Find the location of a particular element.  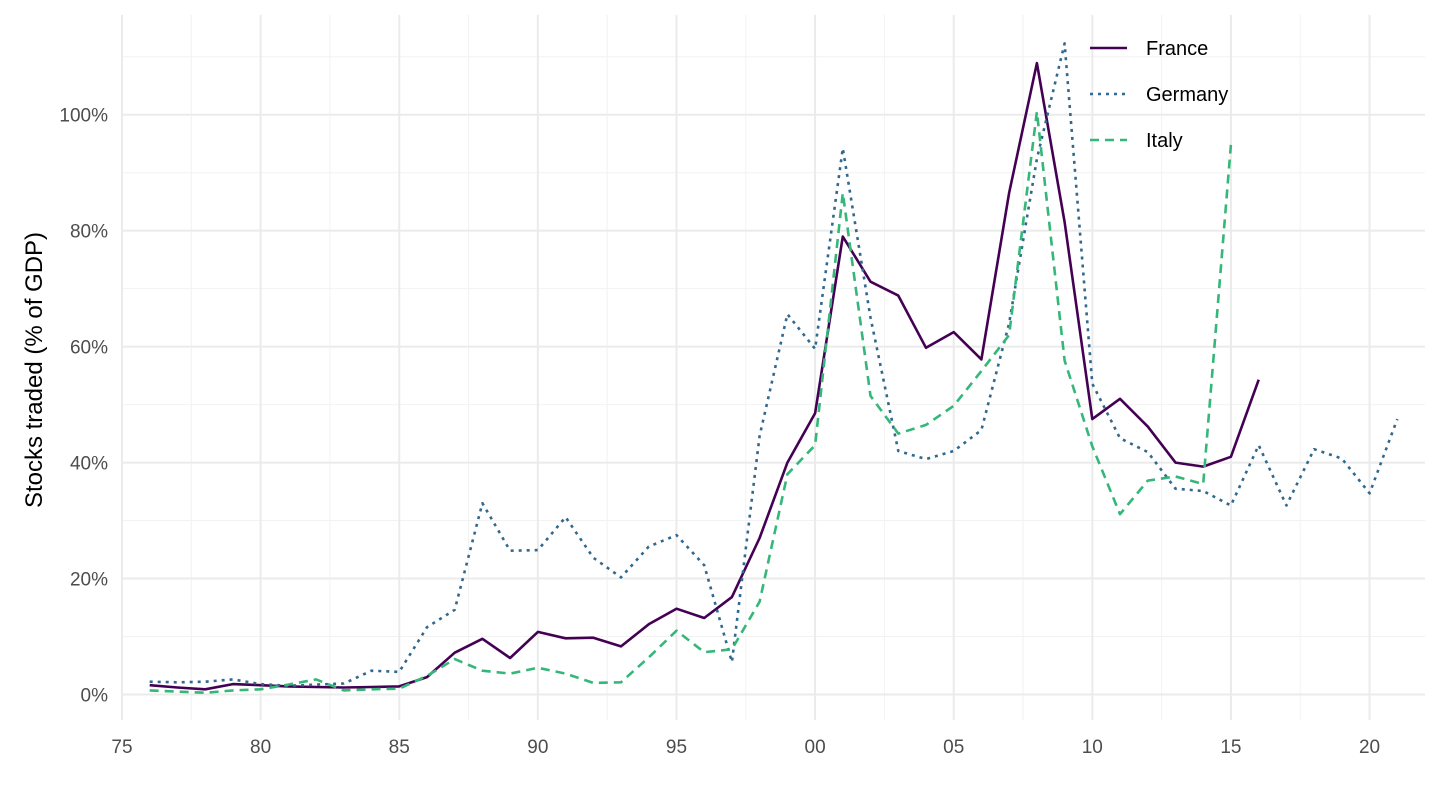

y-tick-label: 0% is located at coordinates (95, 695).